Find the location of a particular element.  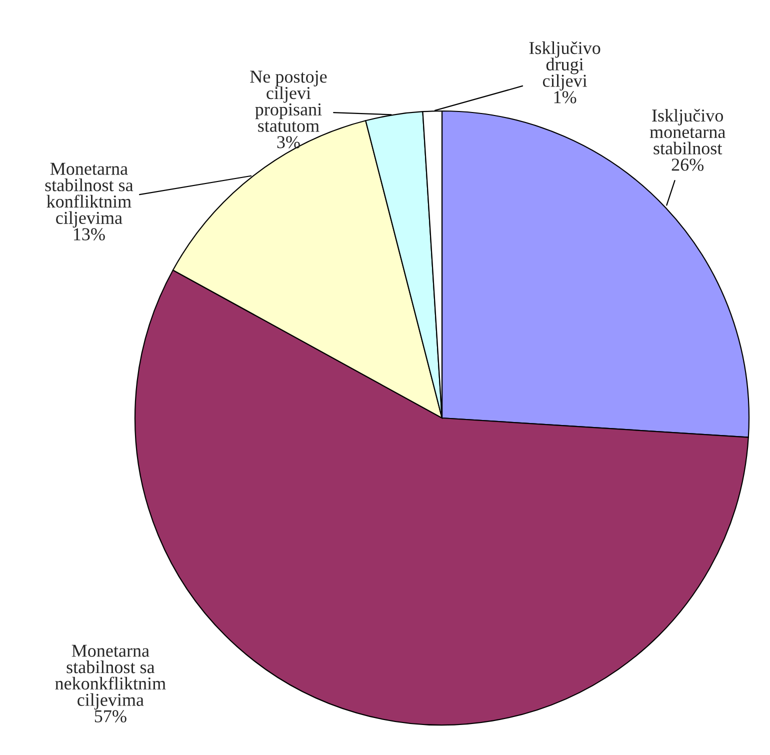

data-label: 13% is located at coordinates (89, 234).